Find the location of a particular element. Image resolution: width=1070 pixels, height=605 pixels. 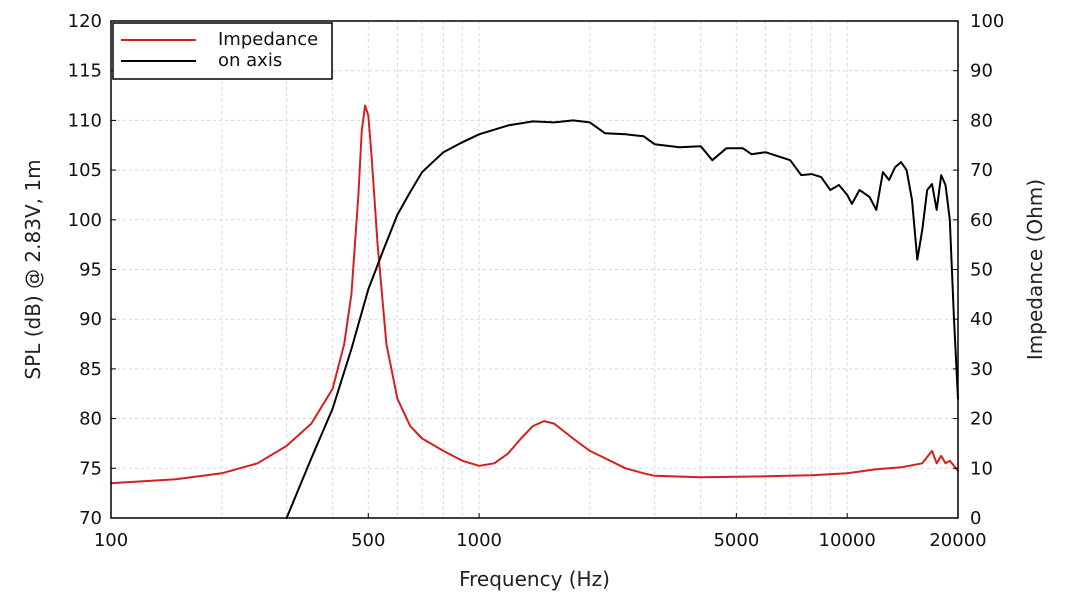

legend-label-impedance: Impedance is located at coordinates (268, 39).